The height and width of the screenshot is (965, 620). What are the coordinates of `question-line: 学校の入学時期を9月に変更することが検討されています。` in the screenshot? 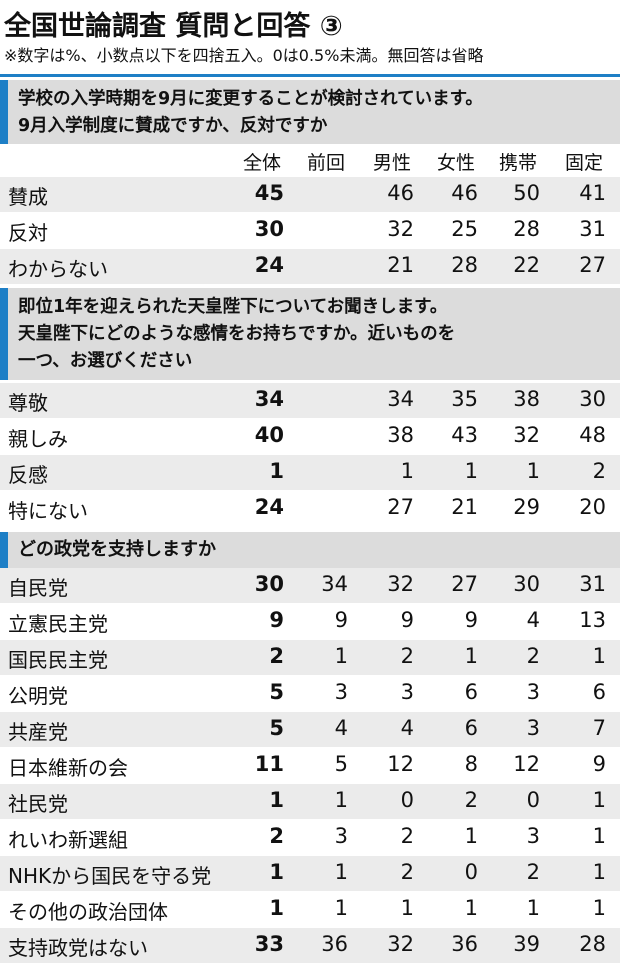 It's located at (250, 99).